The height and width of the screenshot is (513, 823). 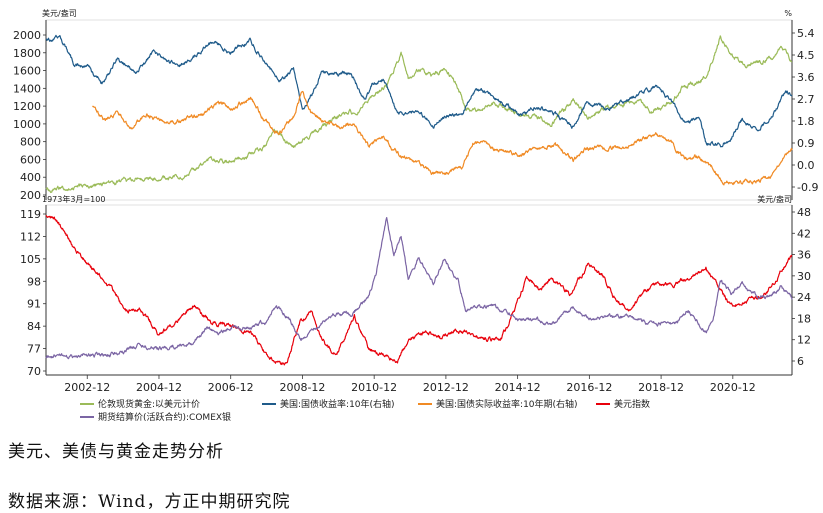 I want to click on left-axis-tick-label: 119, so click(x=30, y=214).